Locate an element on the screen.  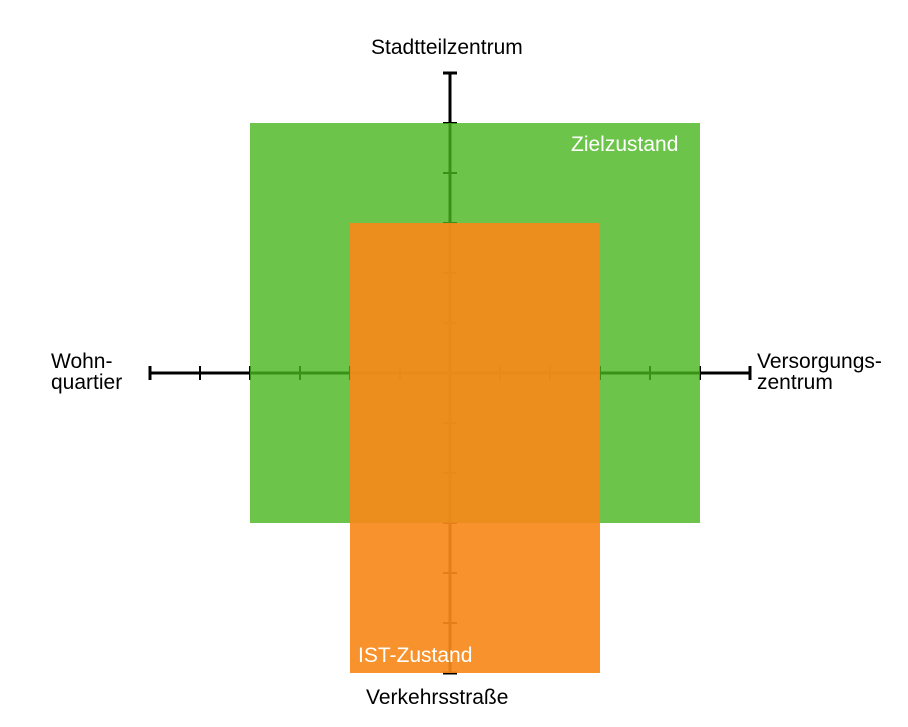
axis-label-right-line2: zentrum is located at coordinates (795, 382).